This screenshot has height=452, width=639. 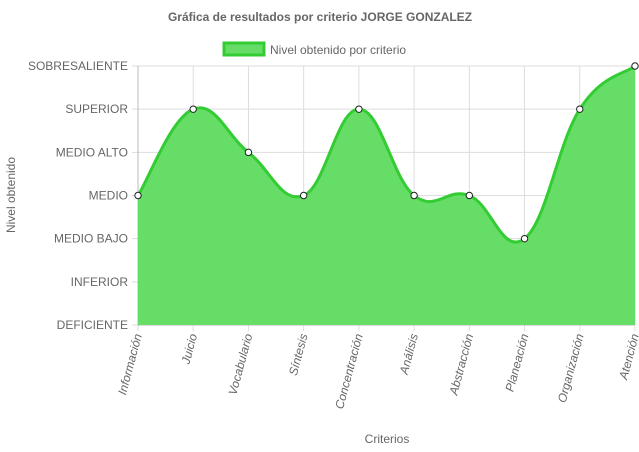 What do you see at coordinates (241, 364) in the screenshot?
I see `x-tick-label: Vocabulario` at bounding box center [241, 364].